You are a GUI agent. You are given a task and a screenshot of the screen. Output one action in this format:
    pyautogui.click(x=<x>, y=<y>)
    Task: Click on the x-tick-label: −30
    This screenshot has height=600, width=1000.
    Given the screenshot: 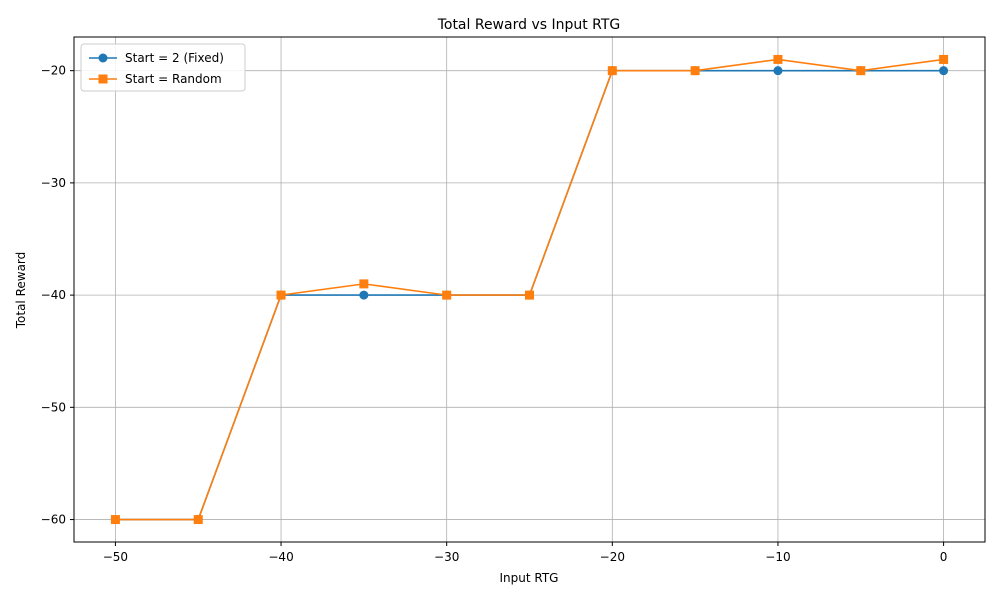 What is the action you would take?
    pyautogui.click(x=446, y=557)
    